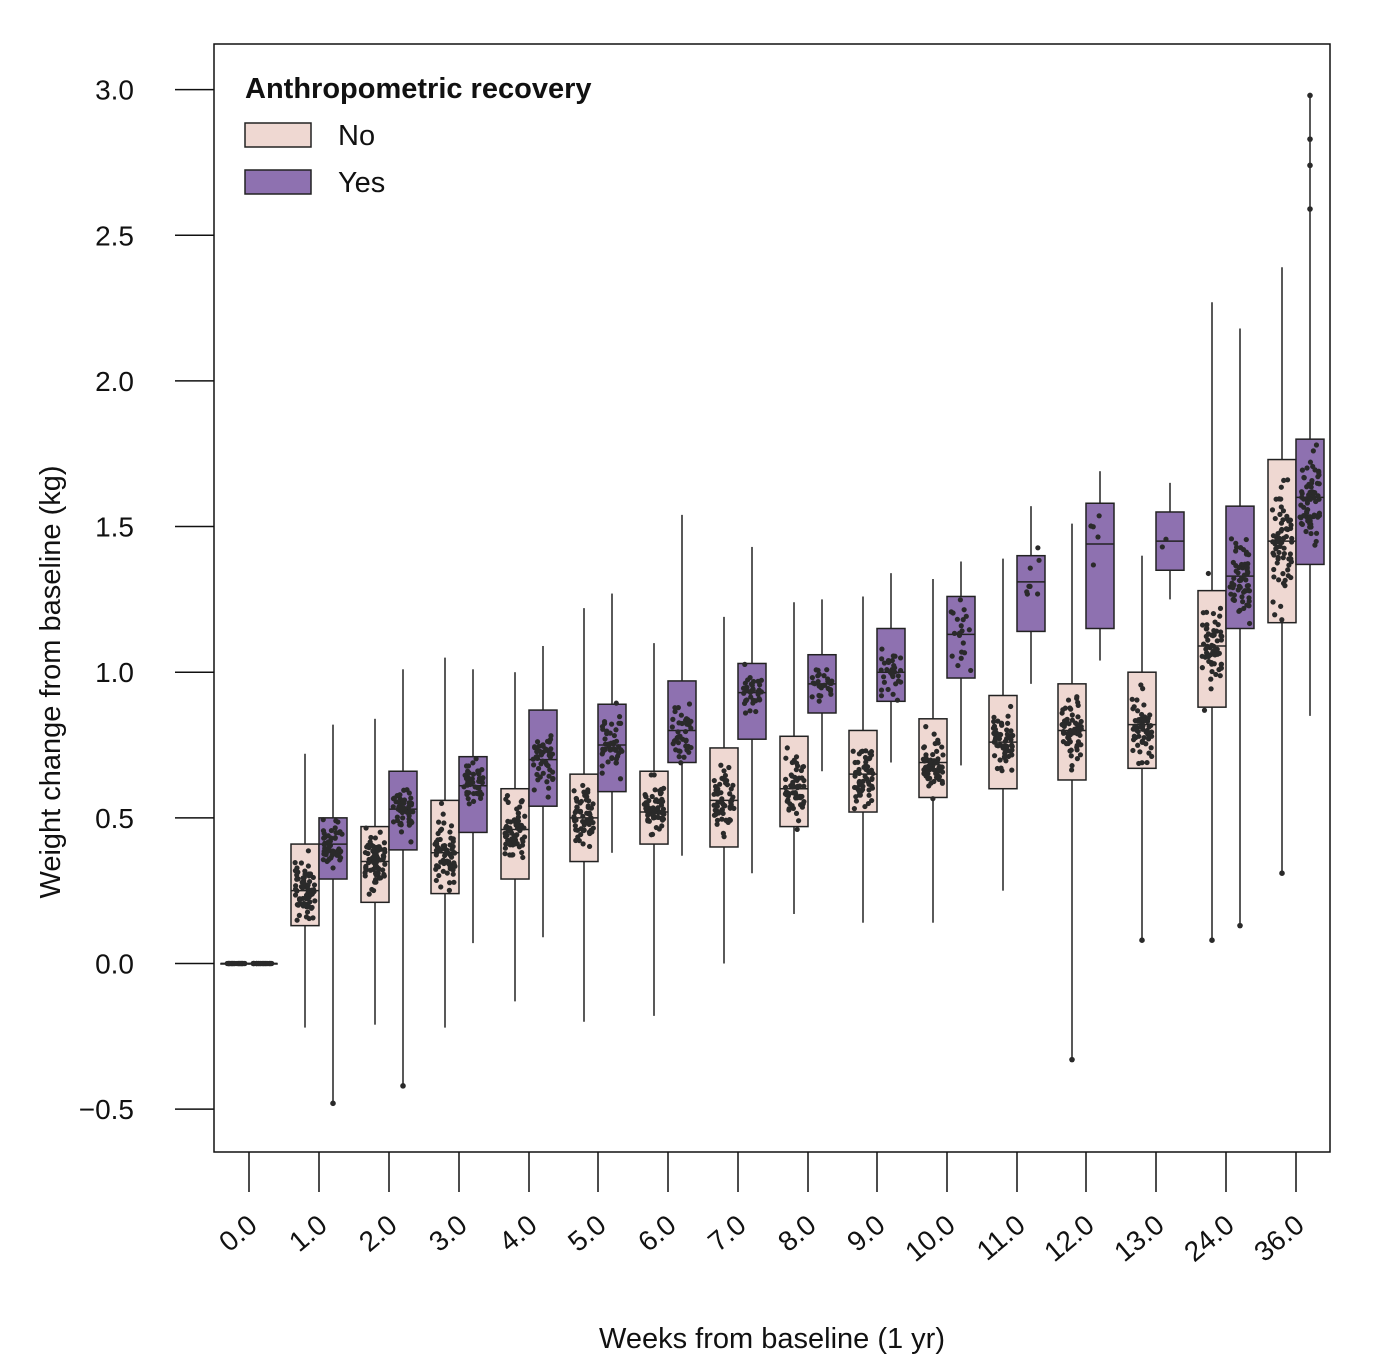 Image resolution: width=1375 pixels, height=1367 pixels. What do you see at coordinates (51, 681) in the screenshot?
I see `y-axis-title: Weight change from baseline (kg)` at bounding box center [51, 681].